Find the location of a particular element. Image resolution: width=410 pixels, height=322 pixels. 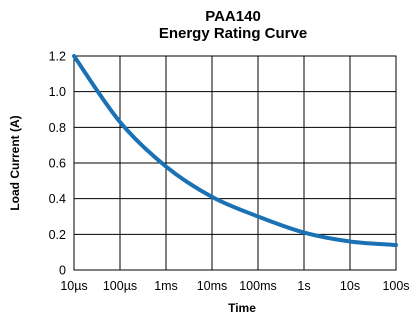

x-tick-labels: 10µs 100µs 1ms 10ms 100ms 1s 10s 100s is located at coordinates (234, 286).